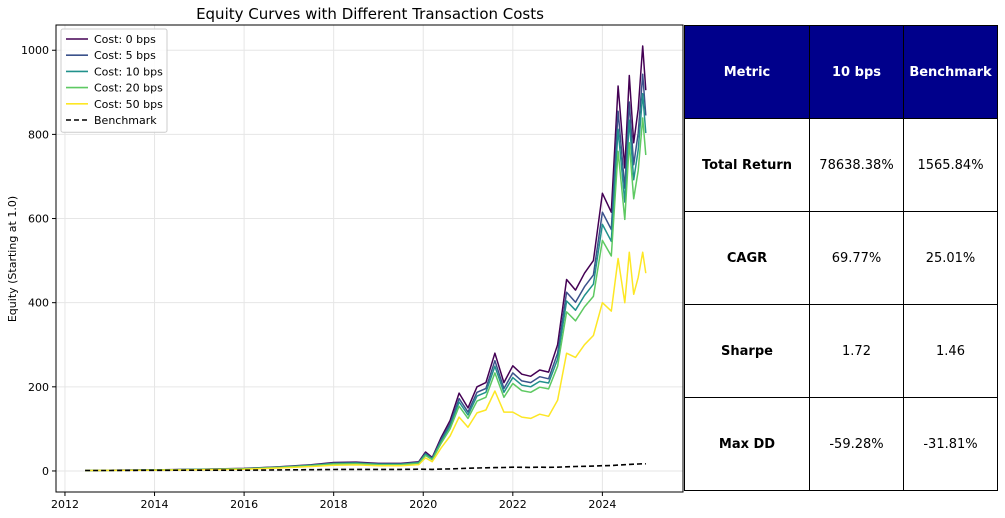 The width and height of the screenshot is (1005, 518). Describe the element at coordinates (128, 88) in the screenshot. I see `legend-label-3: Cost: 20 bps` at that location.